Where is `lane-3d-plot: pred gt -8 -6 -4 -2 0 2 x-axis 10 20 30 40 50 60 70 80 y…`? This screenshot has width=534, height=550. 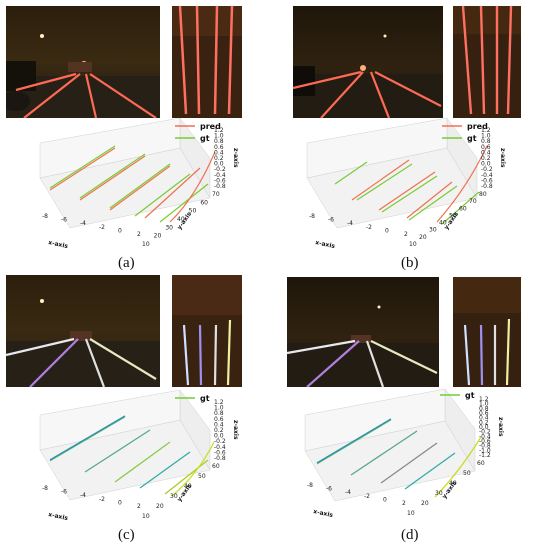
lane-3d-plot: pred gt -8 -6 -4 -2 0 2 x-axis 10 20 30 40 50 60 70 80 y… is located at coordinates (404, 185).